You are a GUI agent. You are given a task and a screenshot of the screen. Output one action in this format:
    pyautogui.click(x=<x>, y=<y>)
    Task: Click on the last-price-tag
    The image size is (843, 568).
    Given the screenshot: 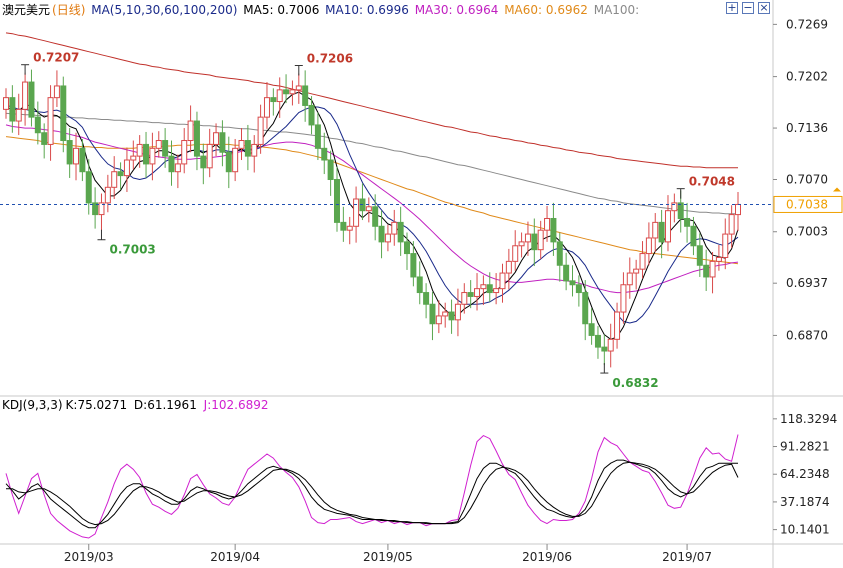 What is the action you would take?
    pyautogui.click(x=808, y=204)
    